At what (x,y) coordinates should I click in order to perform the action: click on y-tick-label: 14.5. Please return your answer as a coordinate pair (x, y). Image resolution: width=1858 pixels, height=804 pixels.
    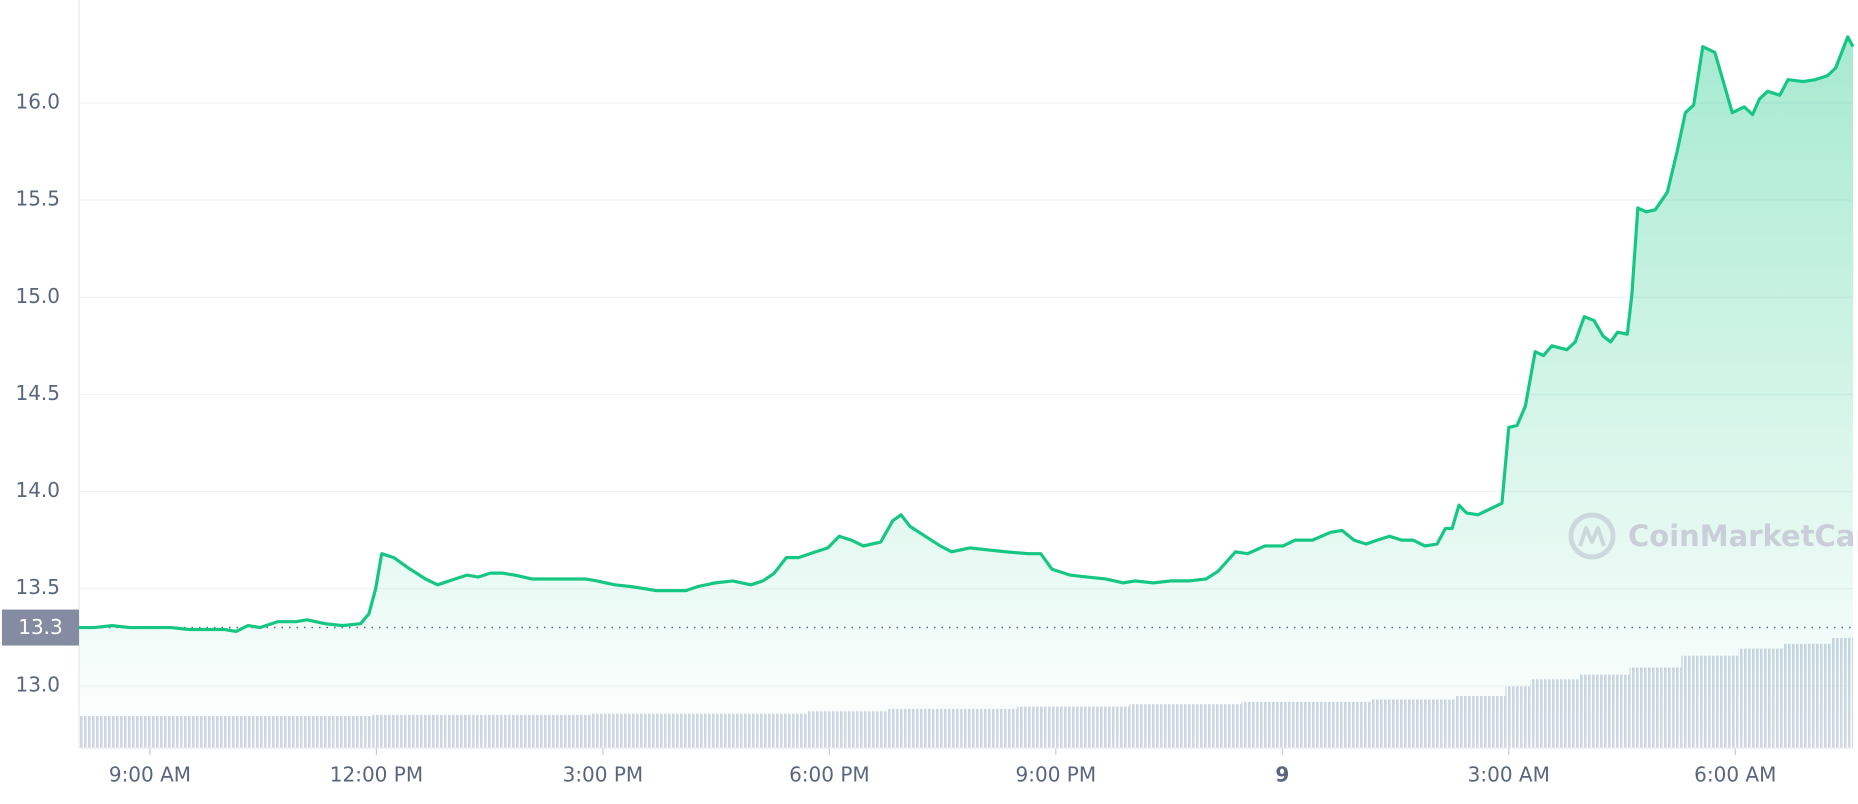
    Looking at the image, I should click on (37, 393).